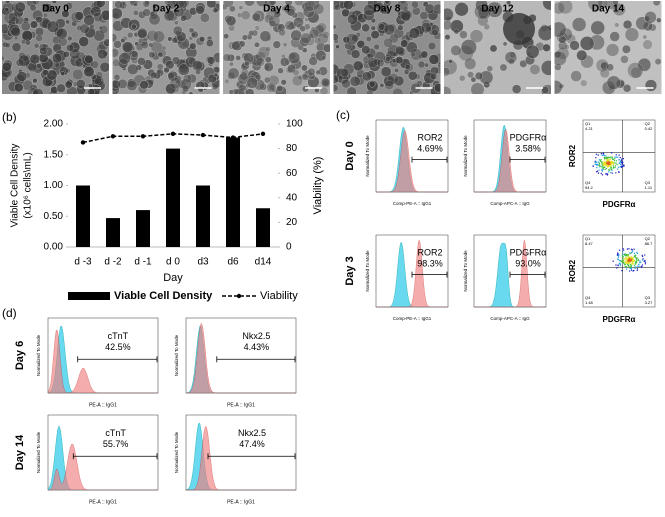 The height and width of the screenshot is (517, 665). I want to click on legend-dot, so click(239, 296).